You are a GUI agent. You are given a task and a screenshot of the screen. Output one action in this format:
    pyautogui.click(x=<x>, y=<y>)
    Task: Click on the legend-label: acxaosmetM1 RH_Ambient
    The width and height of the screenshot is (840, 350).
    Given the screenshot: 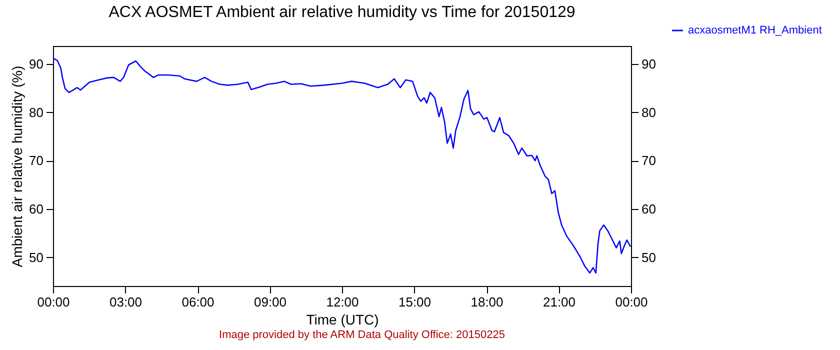 What is the action you would take?
    pyautogui.click(x=755, y=30)
    